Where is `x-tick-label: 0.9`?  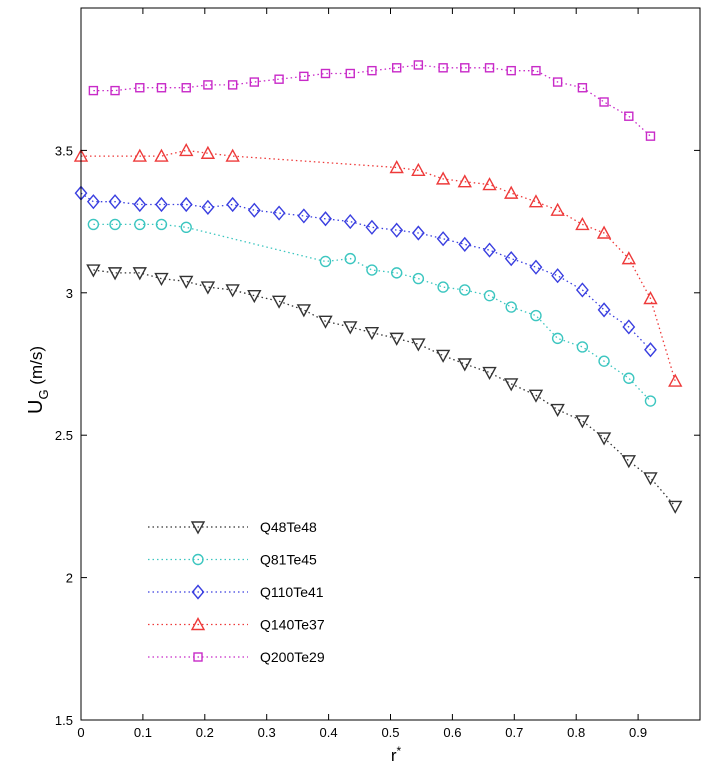
x-tick-label: 0.9 is located at coordinates (638, 732).